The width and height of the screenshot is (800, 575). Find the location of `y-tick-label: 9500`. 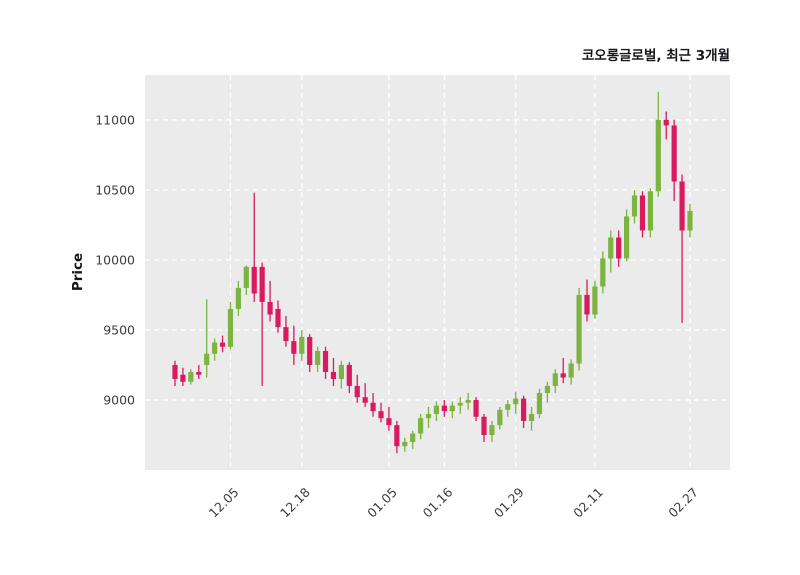

y-tick-label: 9500 is located at coordinates (119, 329).